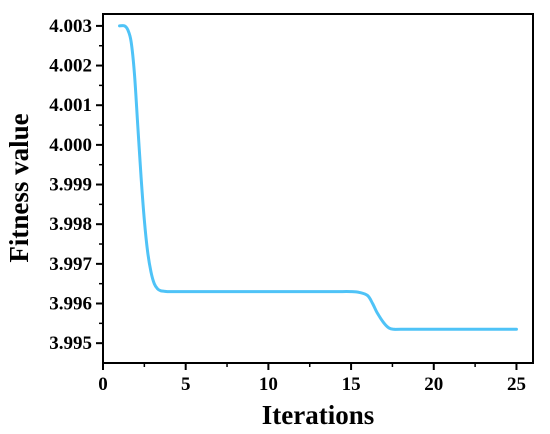 This screenshot has height=434, width=550. Describe the element at coordinates (268, 384) in the screenshot. I see `x-tick-label: 10` at that location.